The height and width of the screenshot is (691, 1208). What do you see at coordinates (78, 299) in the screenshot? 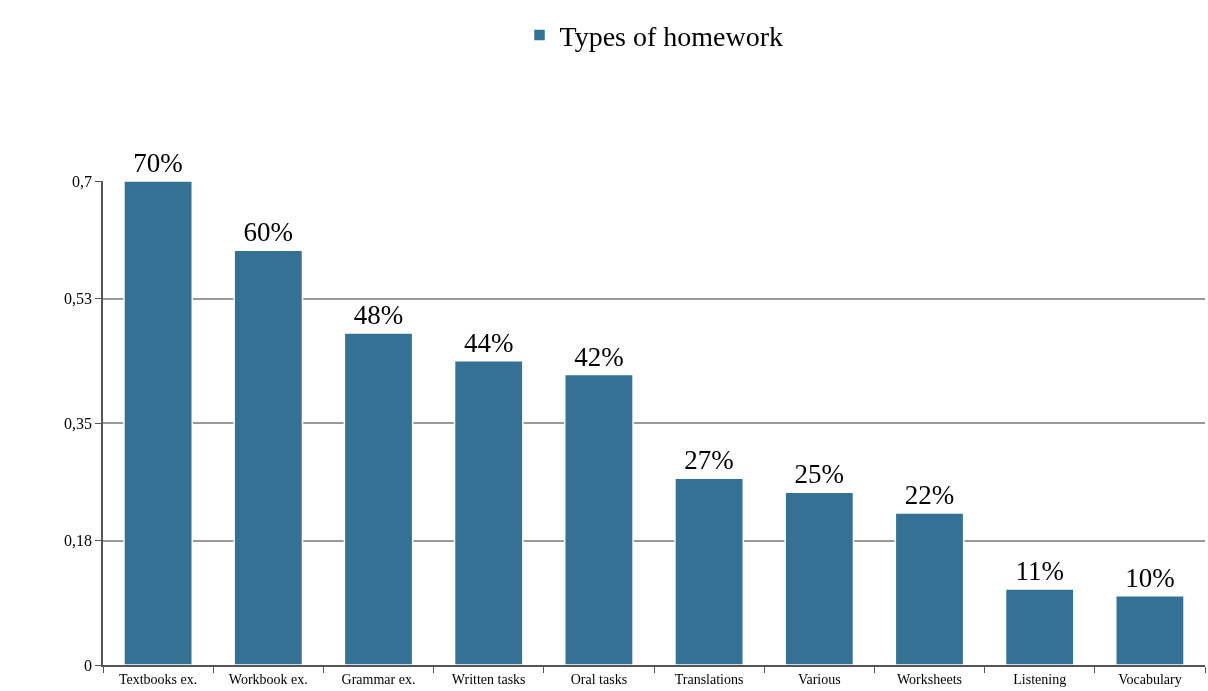
I see `y-tick-label: 0,53` at bounding box center [78, 299].